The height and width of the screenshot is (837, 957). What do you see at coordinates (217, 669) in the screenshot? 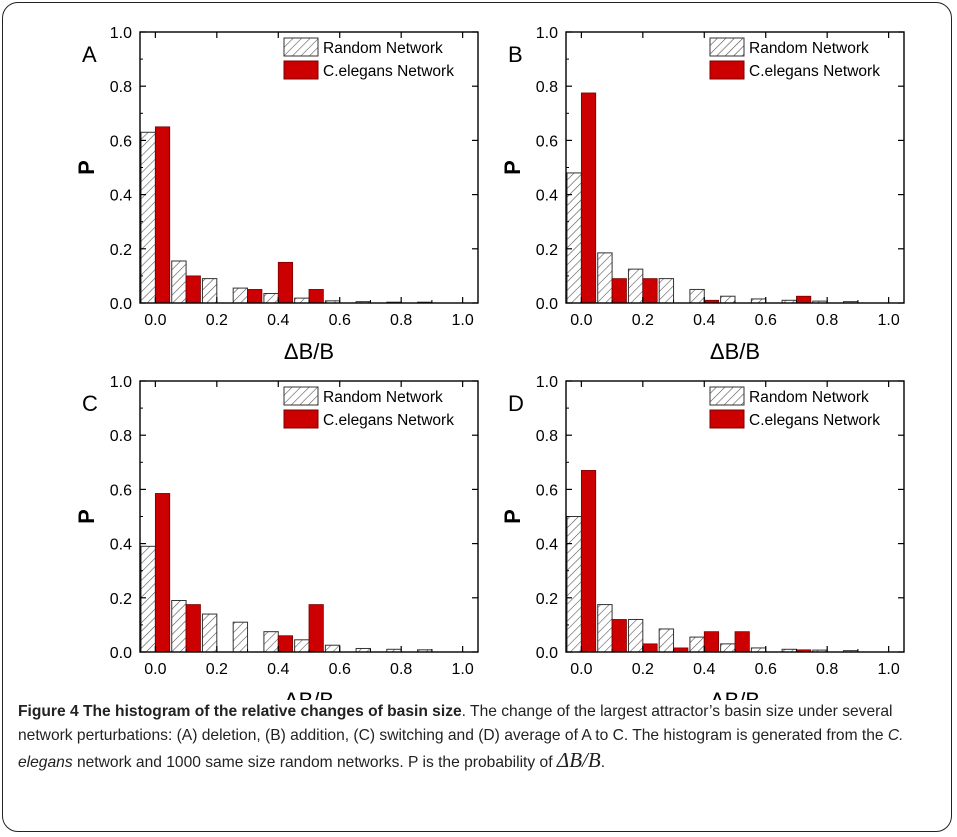
I see `x-tick-label: 0.2` at bounding box center [217, 669].